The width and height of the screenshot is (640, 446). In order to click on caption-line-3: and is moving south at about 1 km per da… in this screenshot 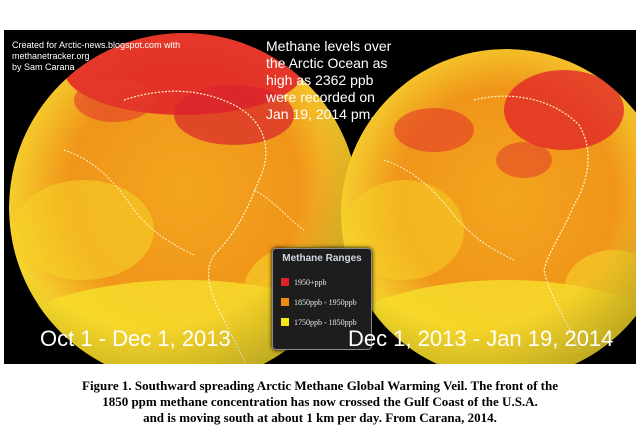, I will do `click(320, 417)`.